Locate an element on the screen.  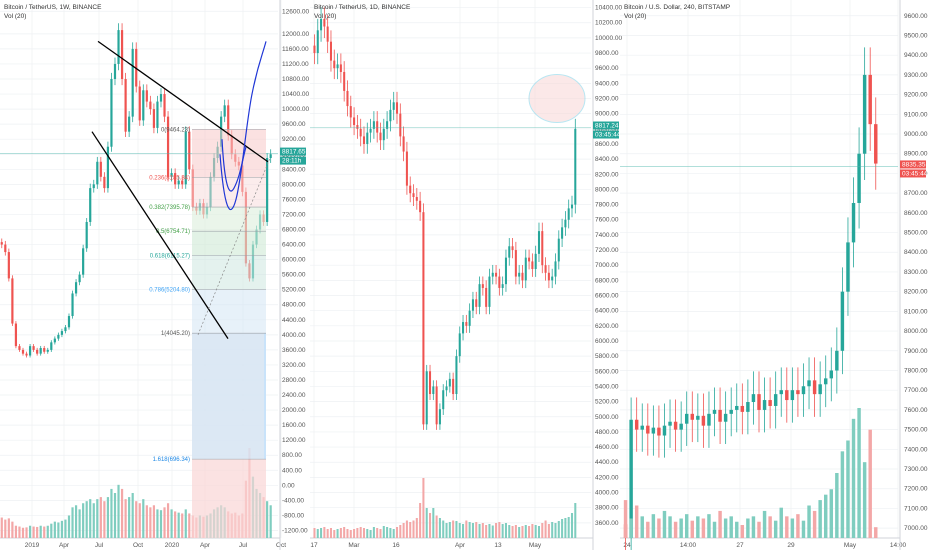
y-tick-label: 800.00 is located at coordinates (292, 455).